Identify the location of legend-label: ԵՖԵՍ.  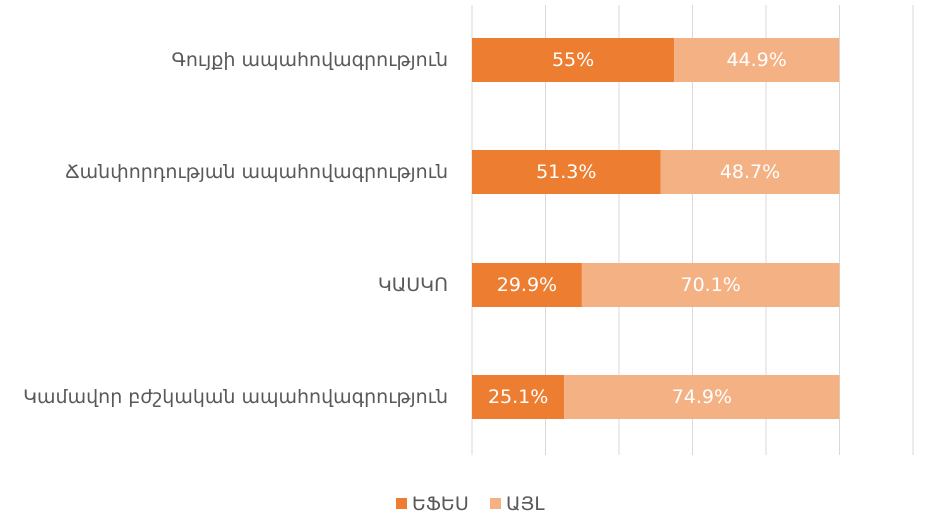
(440, 504).